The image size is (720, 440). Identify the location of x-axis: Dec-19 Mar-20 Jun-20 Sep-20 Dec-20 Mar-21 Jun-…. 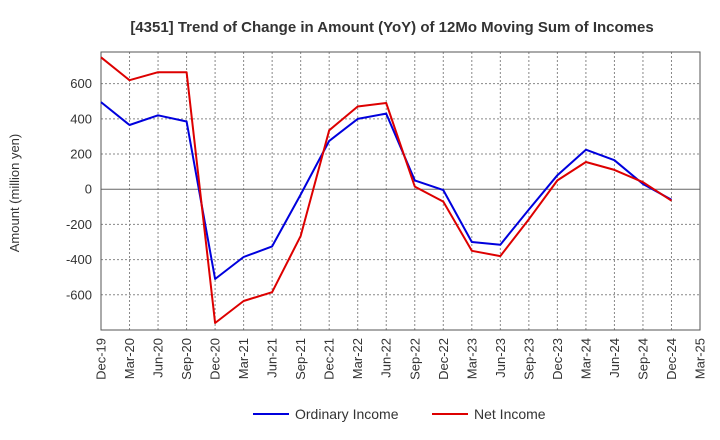
(401, 359).